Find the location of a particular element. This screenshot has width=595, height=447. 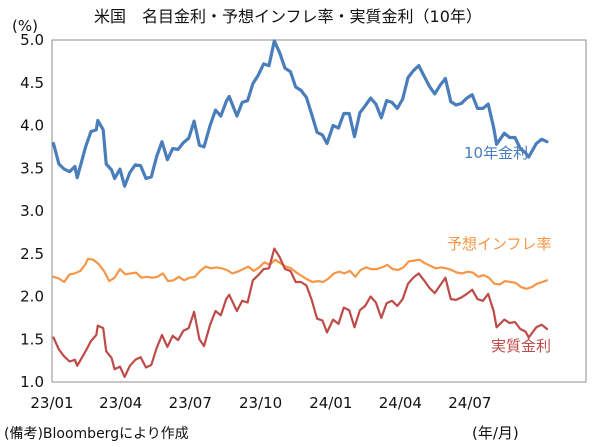

x-tick-label: 23/01 is located at coordinates (51, 403).